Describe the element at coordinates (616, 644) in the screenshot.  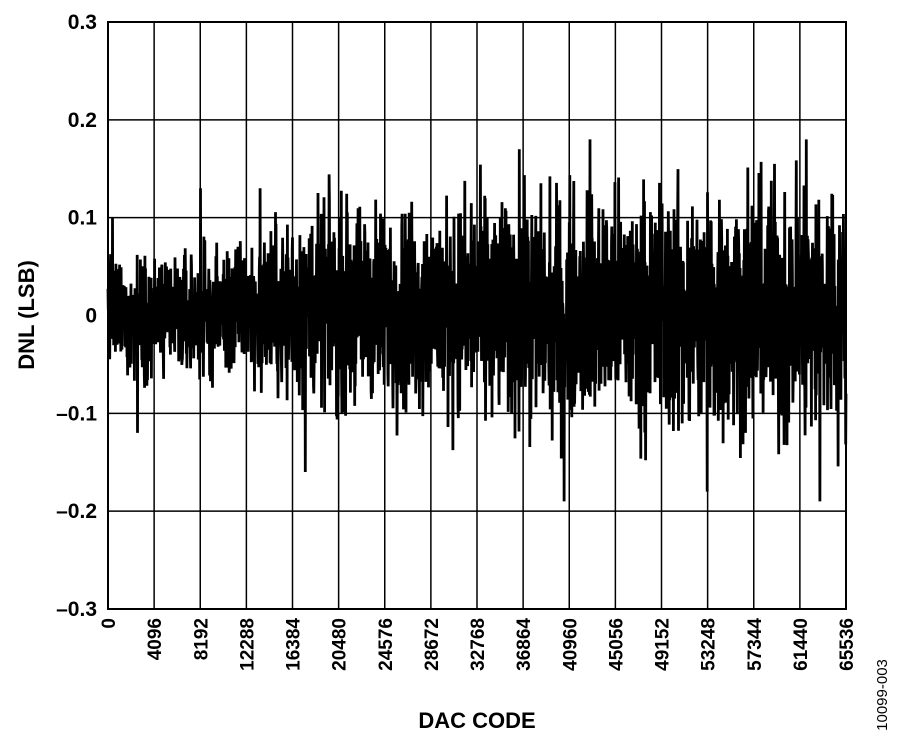
I see `x-tick-label: 45056` at that location.